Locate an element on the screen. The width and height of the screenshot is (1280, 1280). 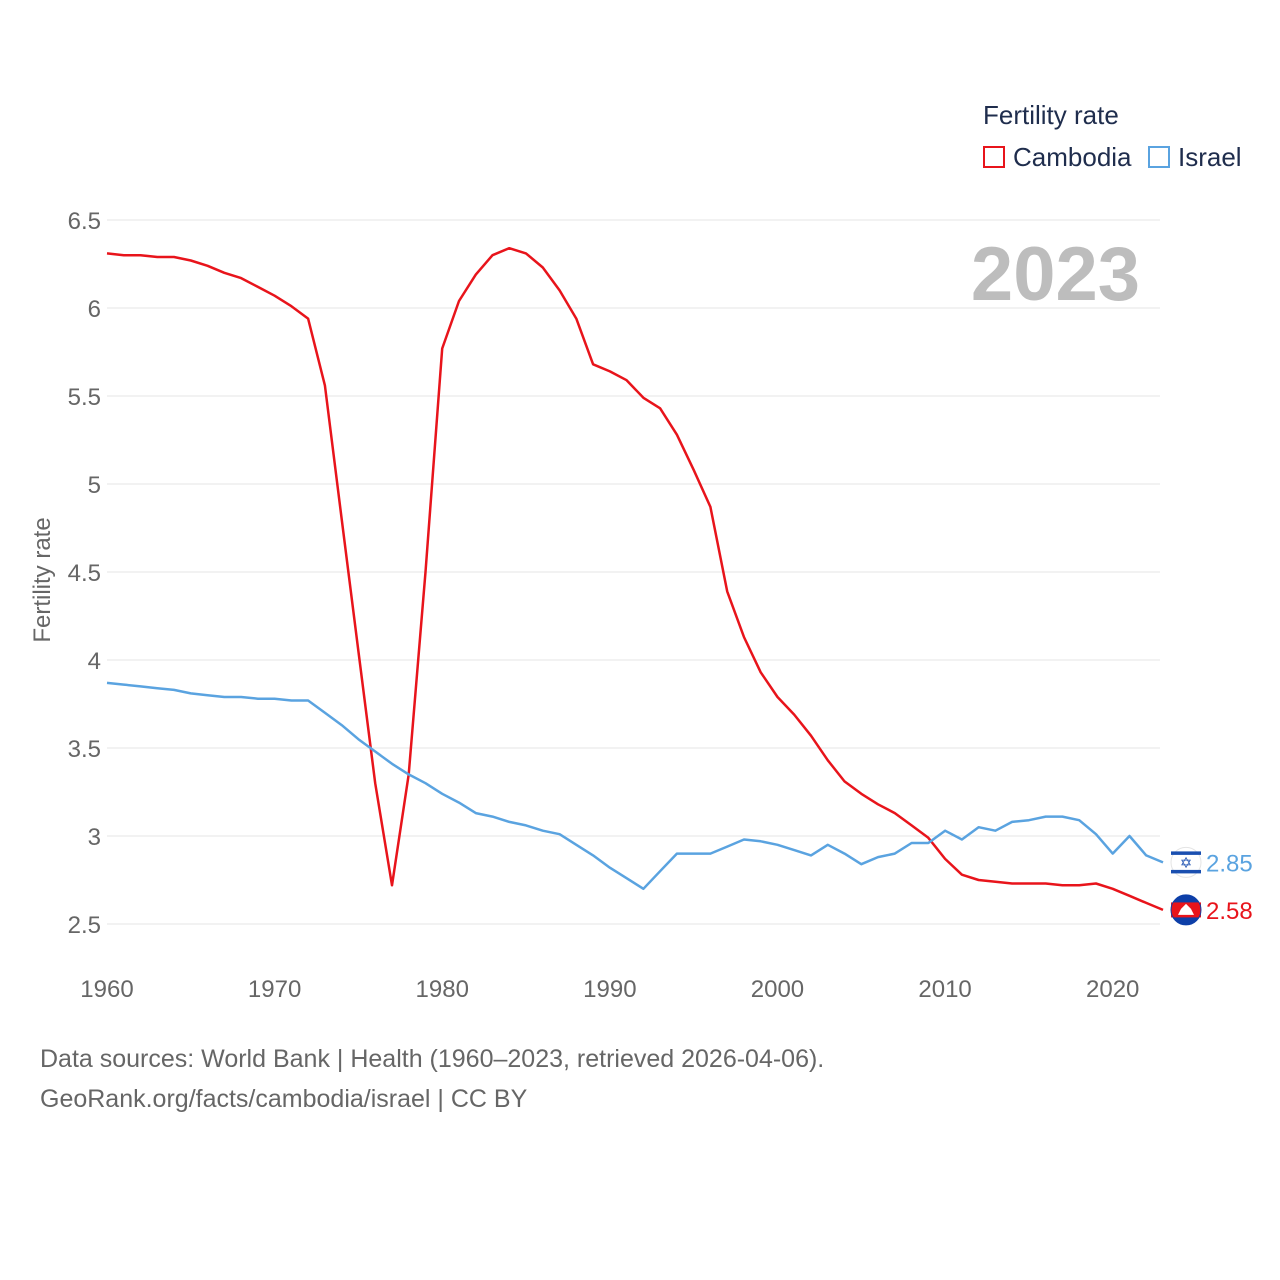
y-axis-ticks: 2.5 3 3.5 4 4.5 5 5.5 6 6.5 is located at coordinates (84, 573).